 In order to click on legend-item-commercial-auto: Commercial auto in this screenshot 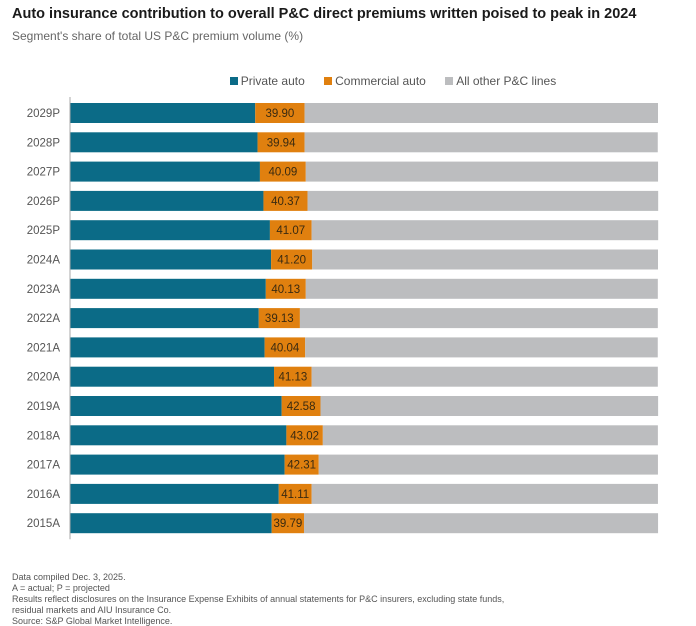, I will do `click(375, 81)`.